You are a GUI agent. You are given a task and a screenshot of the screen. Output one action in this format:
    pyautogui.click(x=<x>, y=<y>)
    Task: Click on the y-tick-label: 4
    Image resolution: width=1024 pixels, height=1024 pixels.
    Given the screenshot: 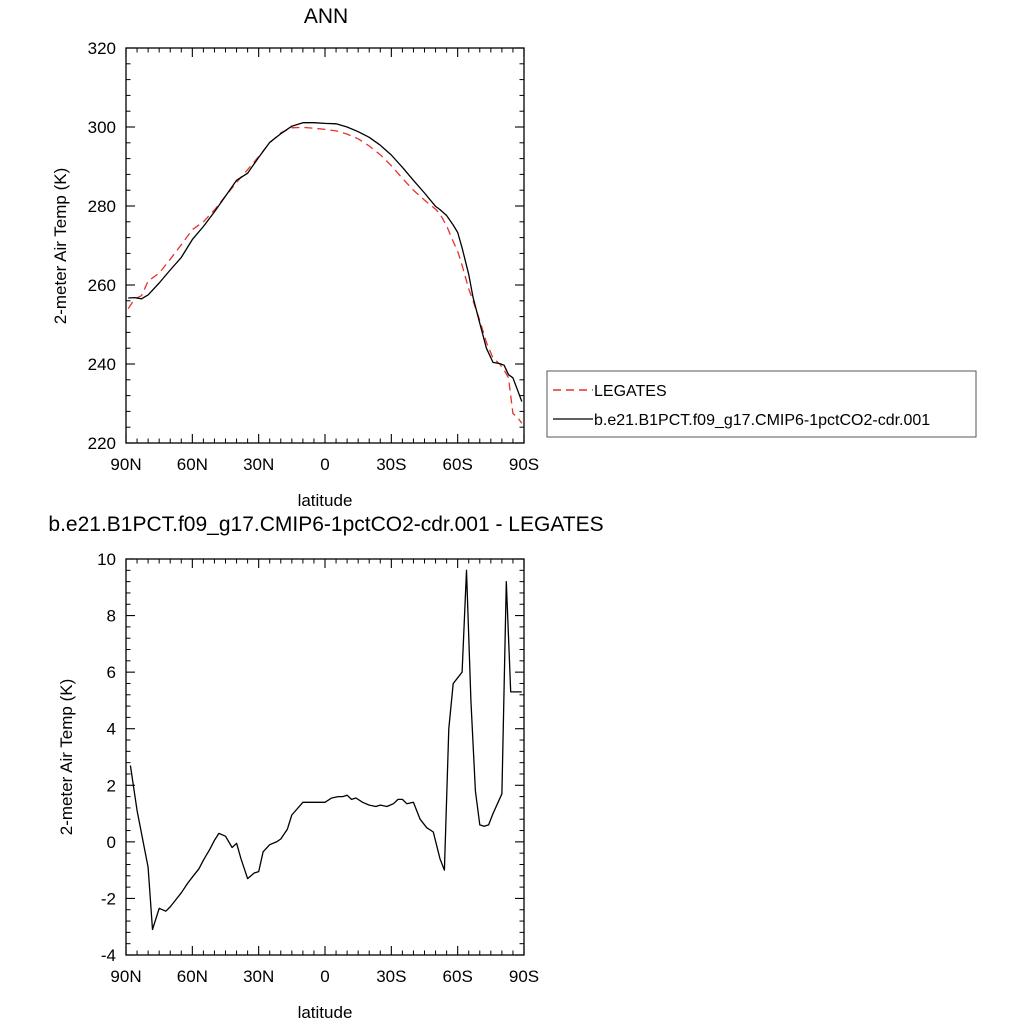 What is the action you would take?
    pyautogui.click(x=111, y=729)
    